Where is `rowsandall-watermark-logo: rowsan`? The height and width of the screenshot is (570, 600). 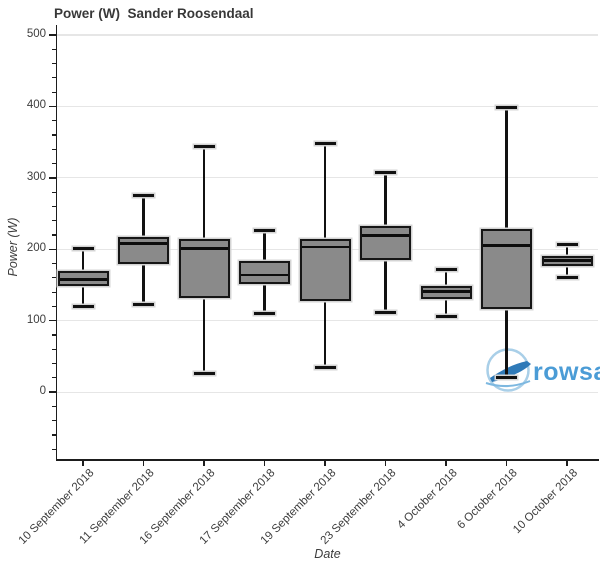
rowsandall-watermark-logo: rowsan is located at coordinates (542, 370).